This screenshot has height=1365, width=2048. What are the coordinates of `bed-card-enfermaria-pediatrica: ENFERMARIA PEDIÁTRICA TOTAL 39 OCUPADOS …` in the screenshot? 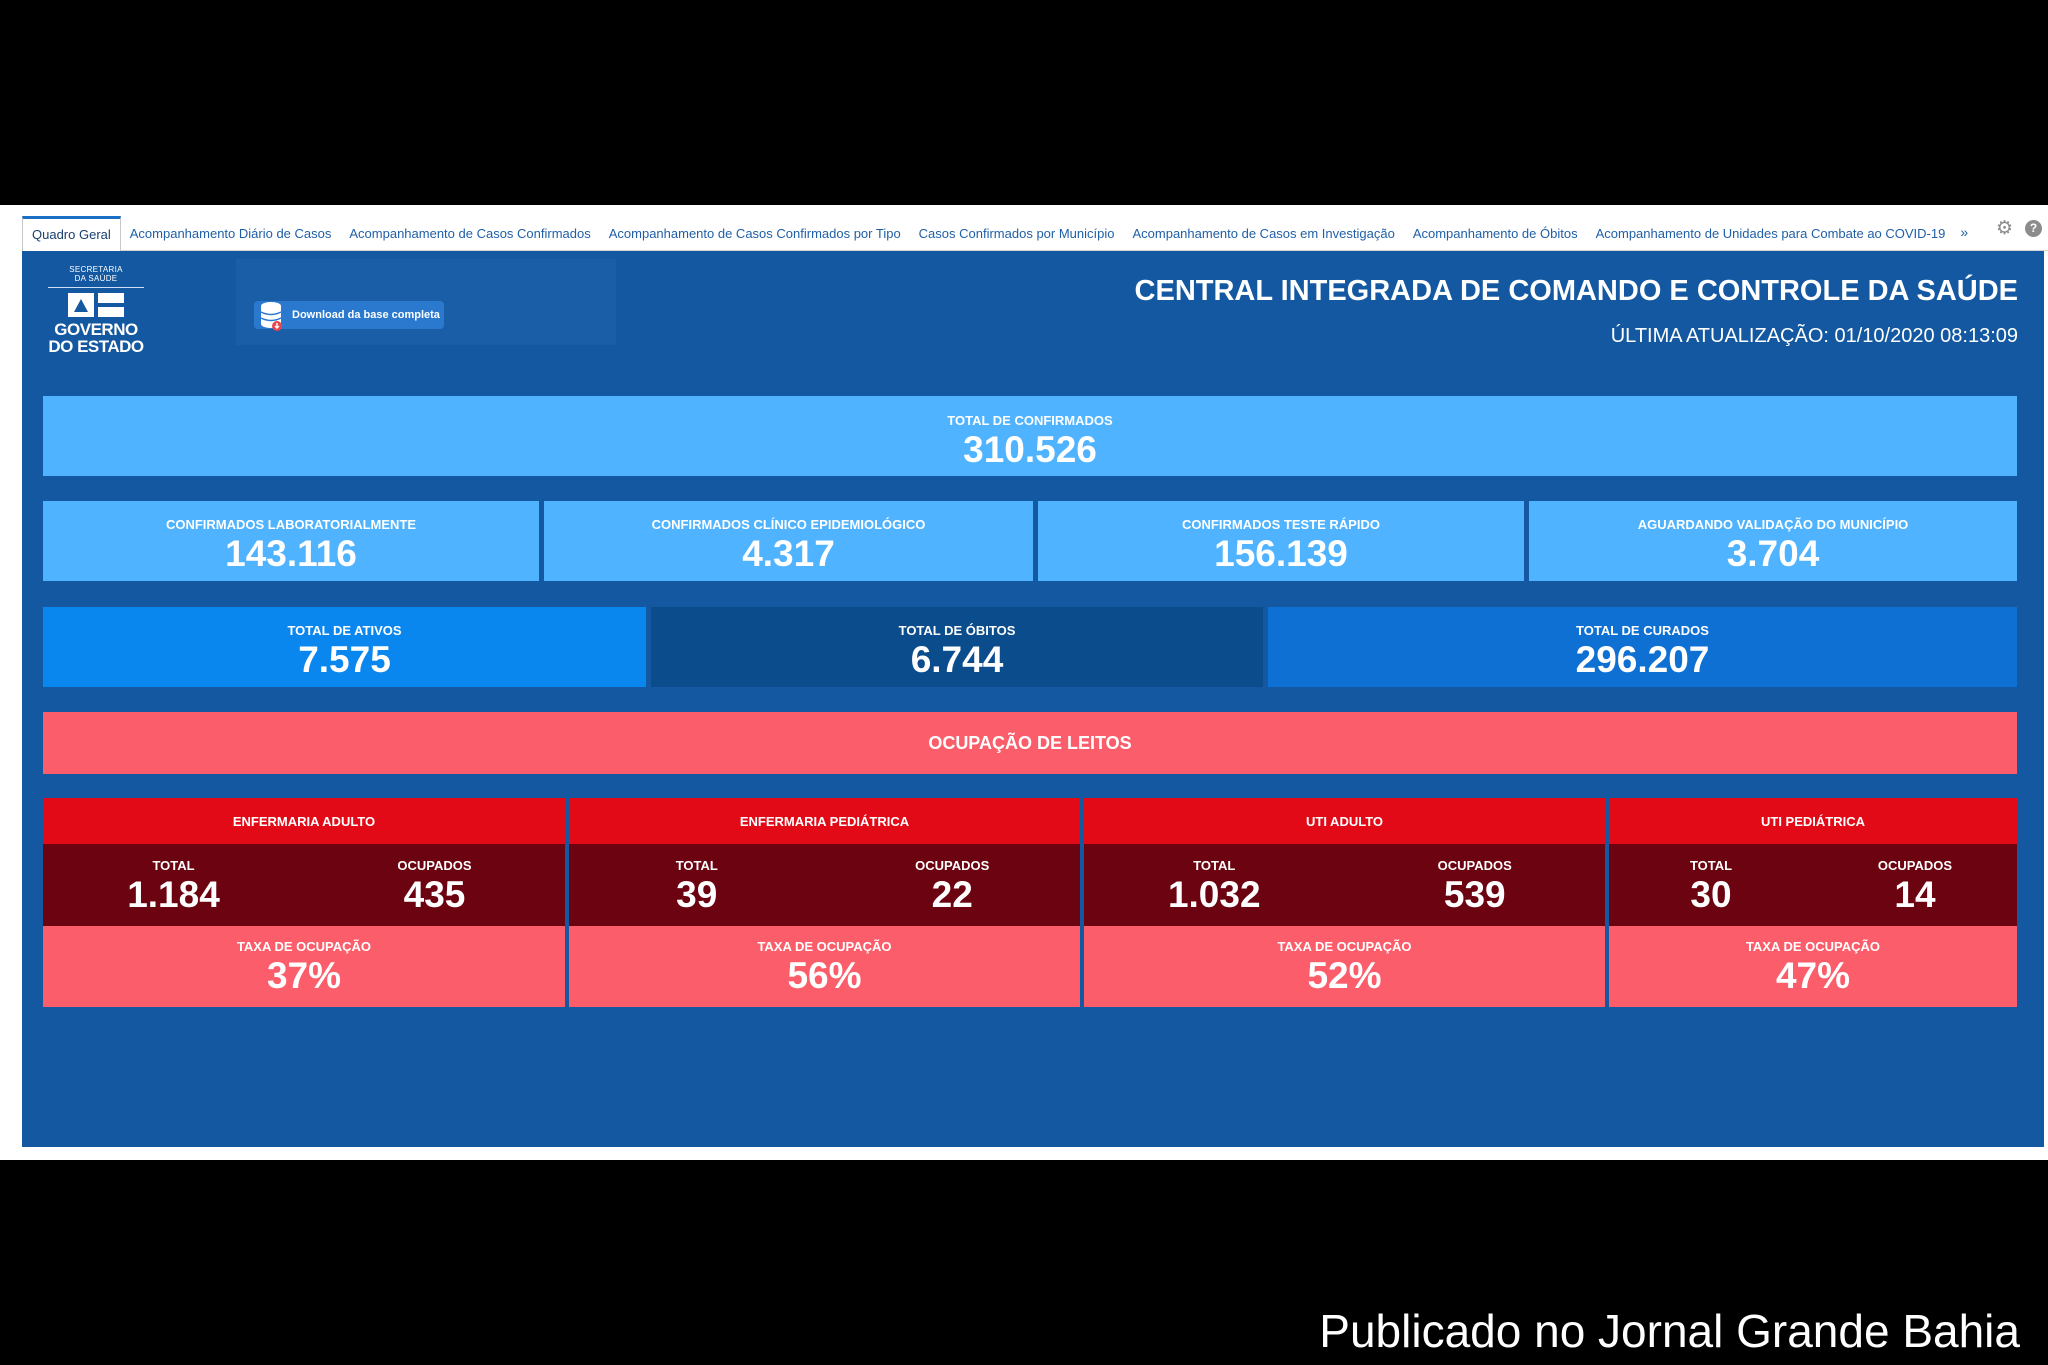 It's located at (824, 902).